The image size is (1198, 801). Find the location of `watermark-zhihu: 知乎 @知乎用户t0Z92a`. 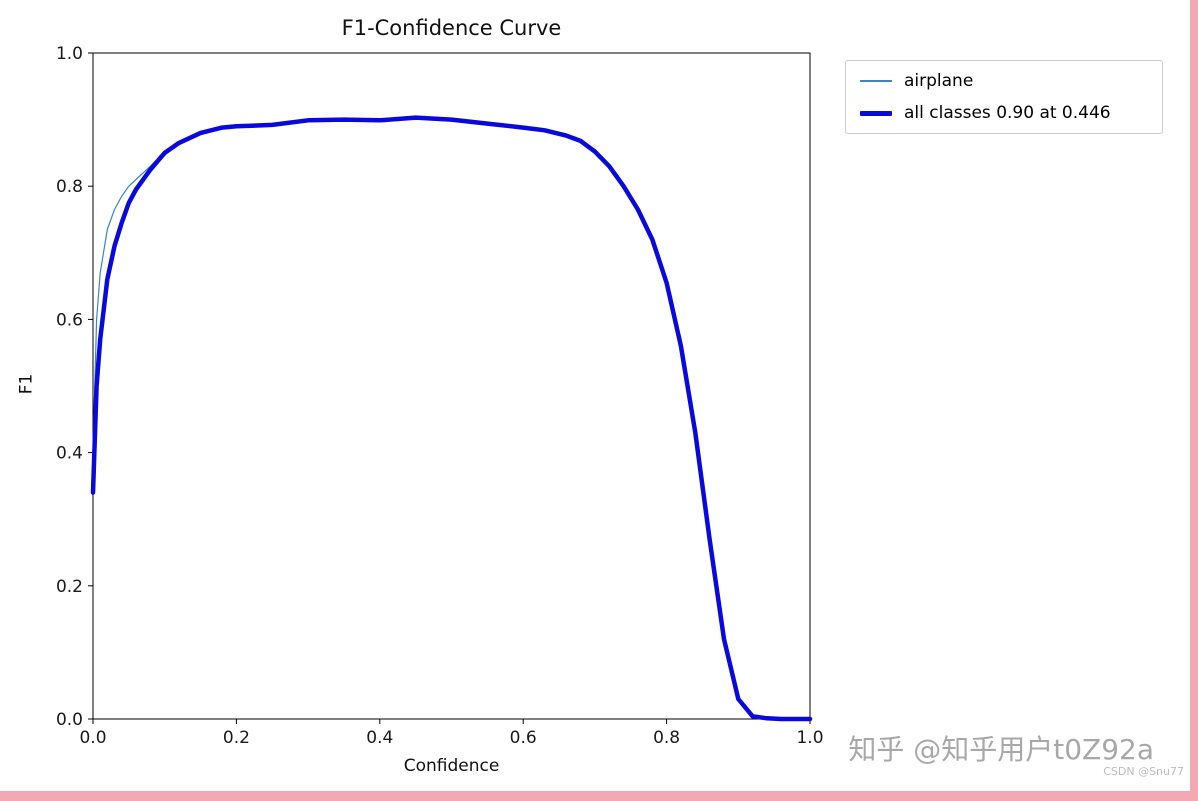

watermark-zhihu: 知乎 @知乎用户t0Z92a is located at coordinates (1001, 749).